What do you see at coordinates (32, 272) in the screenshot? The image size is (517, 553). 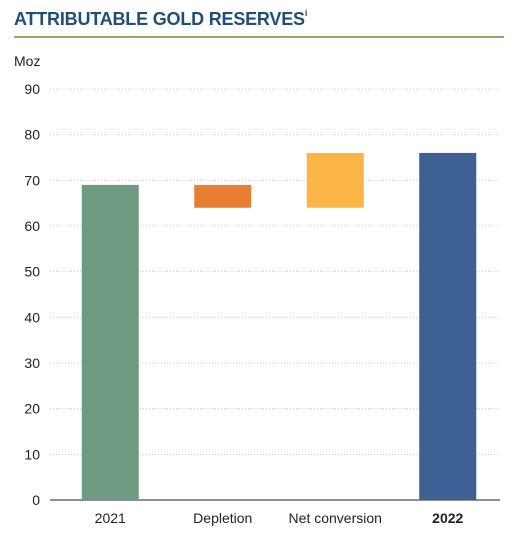 I see `y-tick-label: 50` at bounding box center [32, 272].